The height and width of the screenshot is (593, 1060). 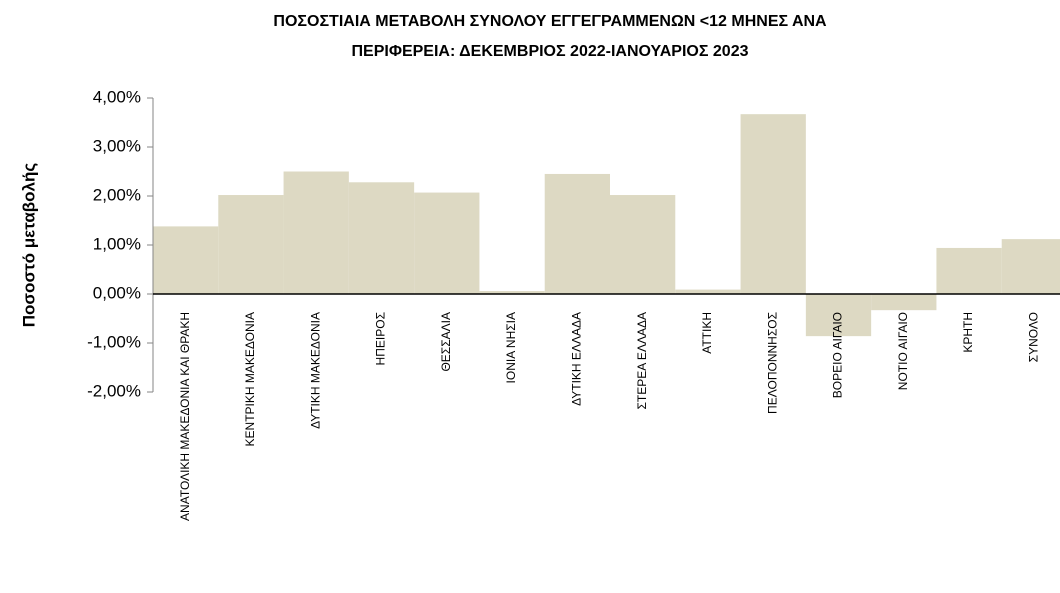 I want to click on y-axis-label: Ποσοστό μεταβολής, so click(x=28, y=245).